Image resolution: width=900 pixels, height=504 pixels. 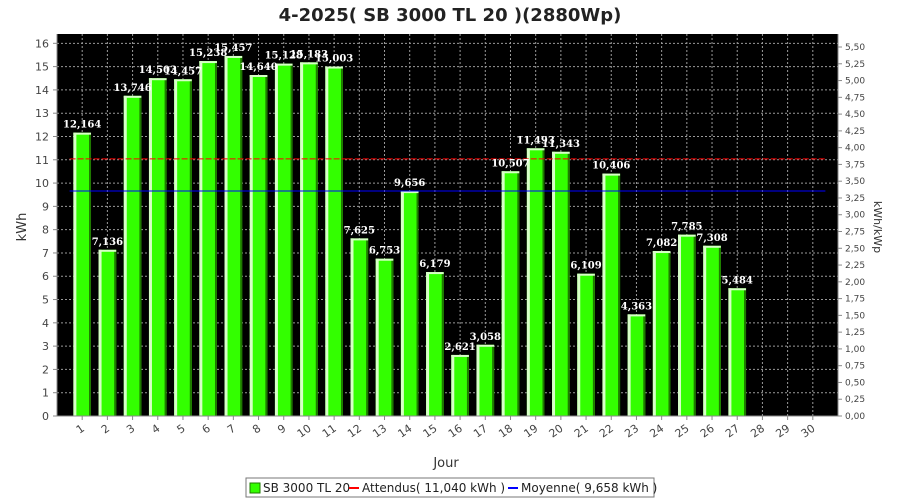 I want to click on data-label: 15,457, so click(x=233, y=48).